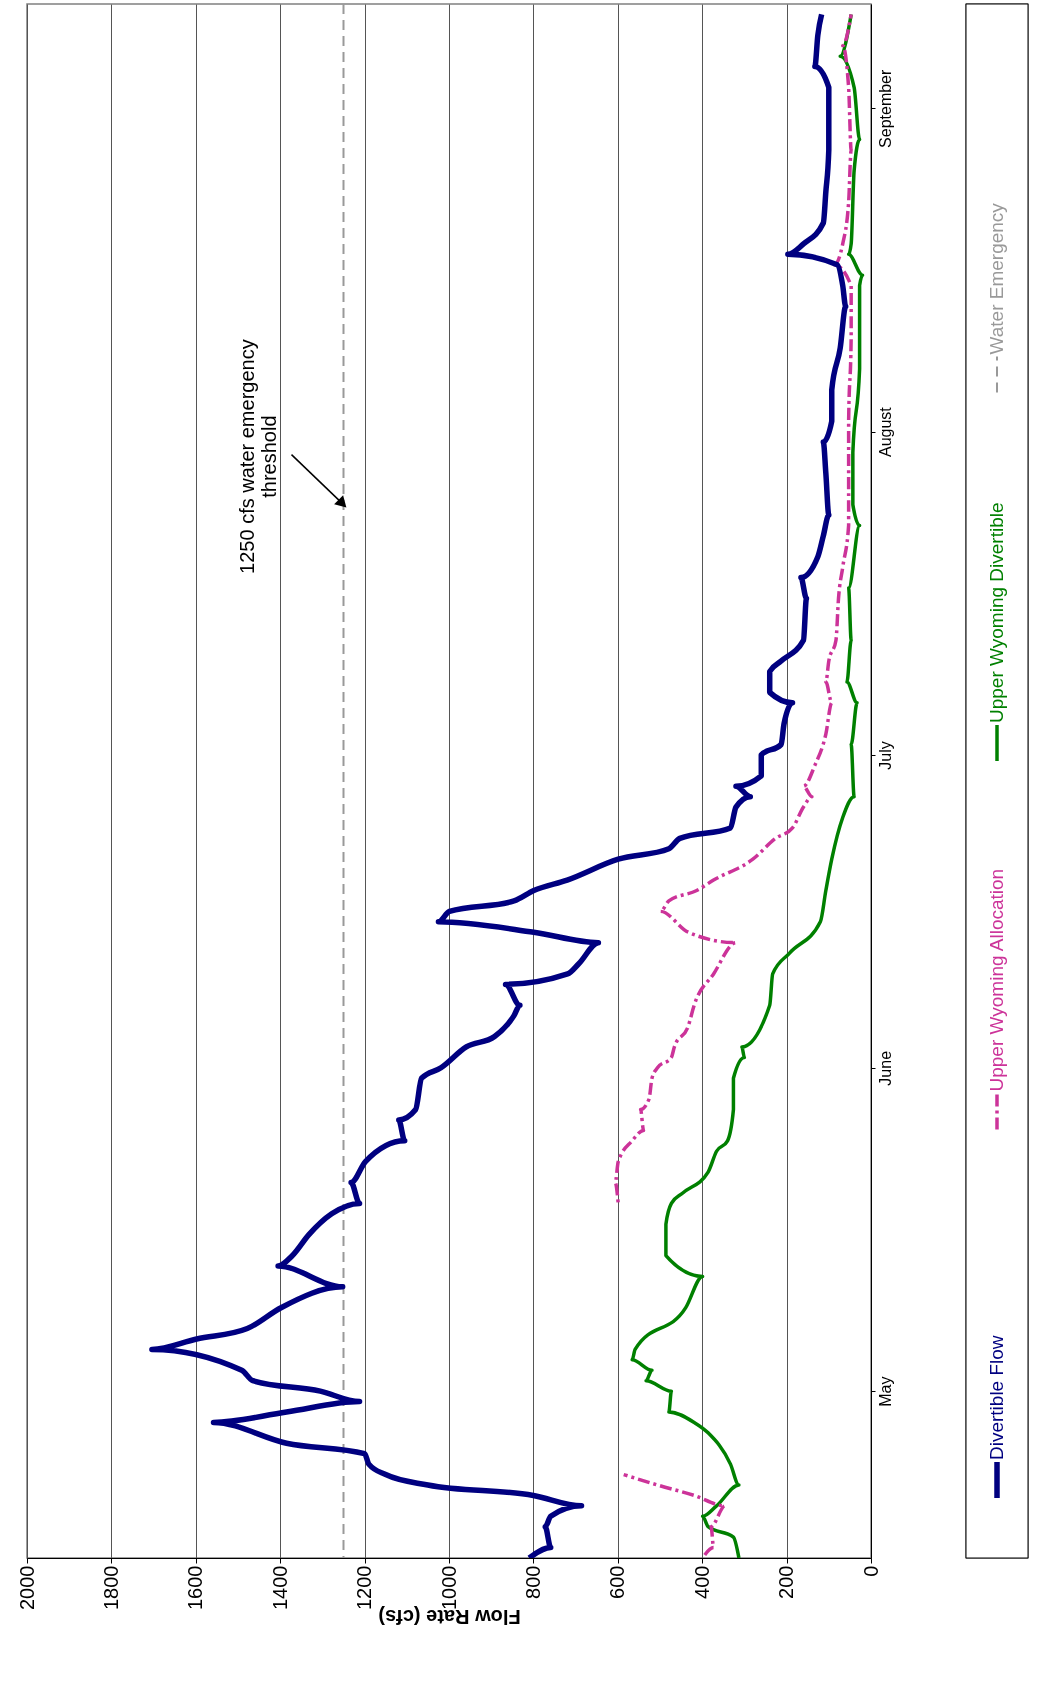  I want to click on x-tick-label: 200, so click(786, 1582).